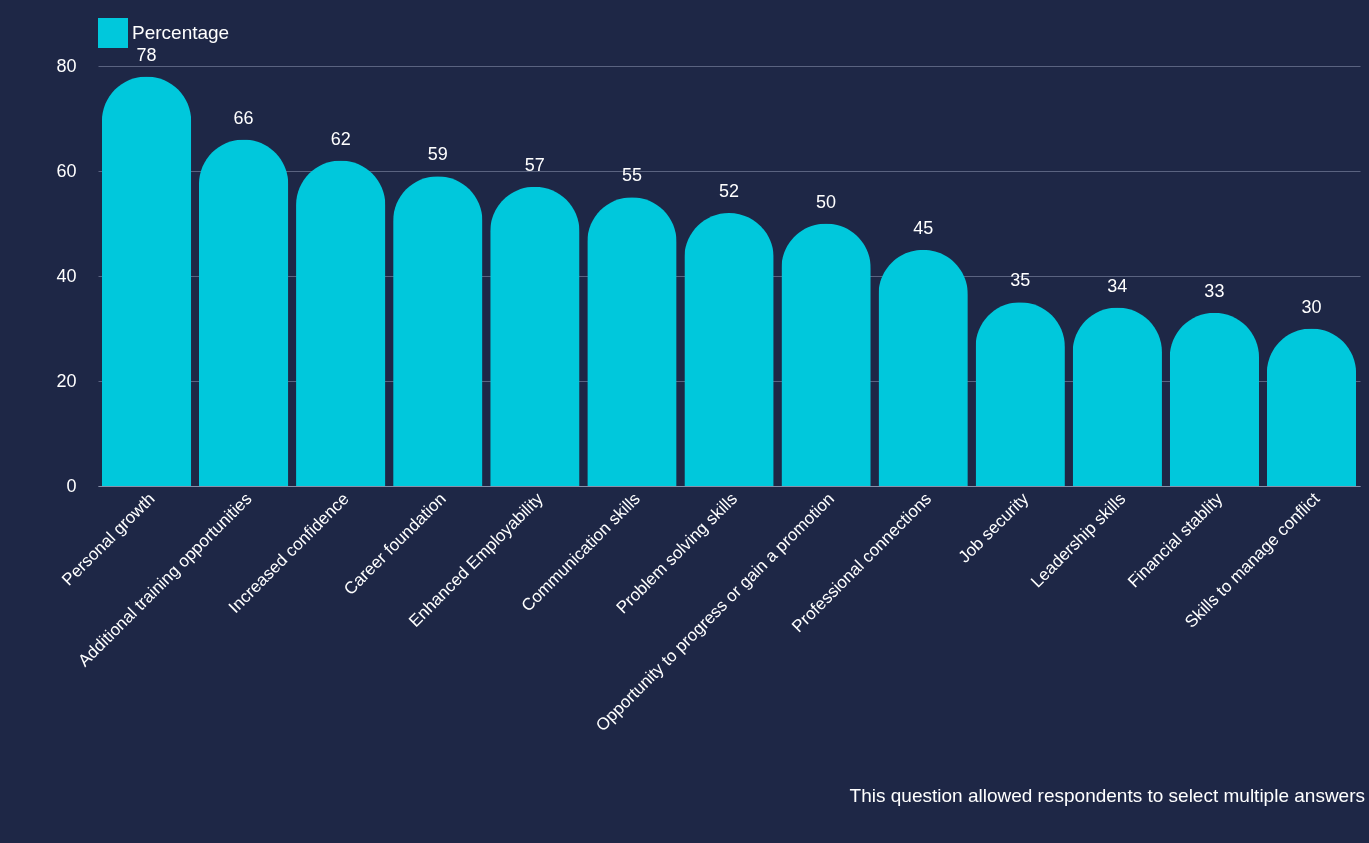 The width and height of the screenshot is (1369, 843). I want to click on data-label: 57, so click(534, 164).